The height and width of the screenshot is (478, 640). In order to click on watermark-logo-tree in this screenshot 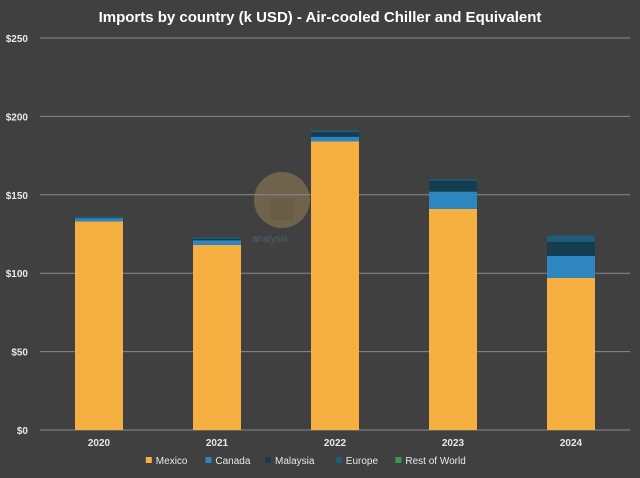, I will do `click(282, 209)`.